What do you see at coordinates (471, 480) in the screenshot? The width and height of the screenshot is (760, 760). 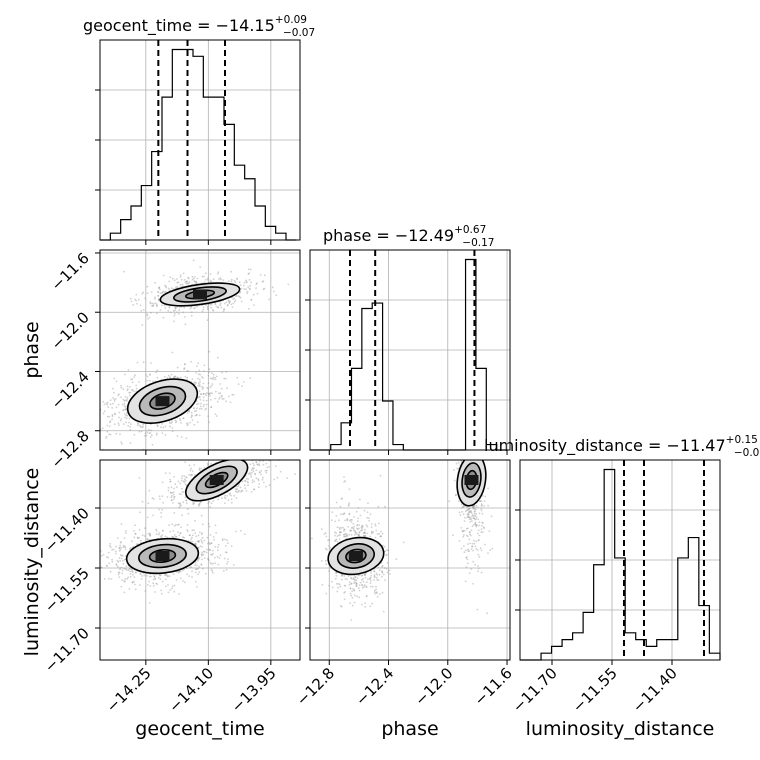 I see `density-peak` at bounding box center [471, 480].